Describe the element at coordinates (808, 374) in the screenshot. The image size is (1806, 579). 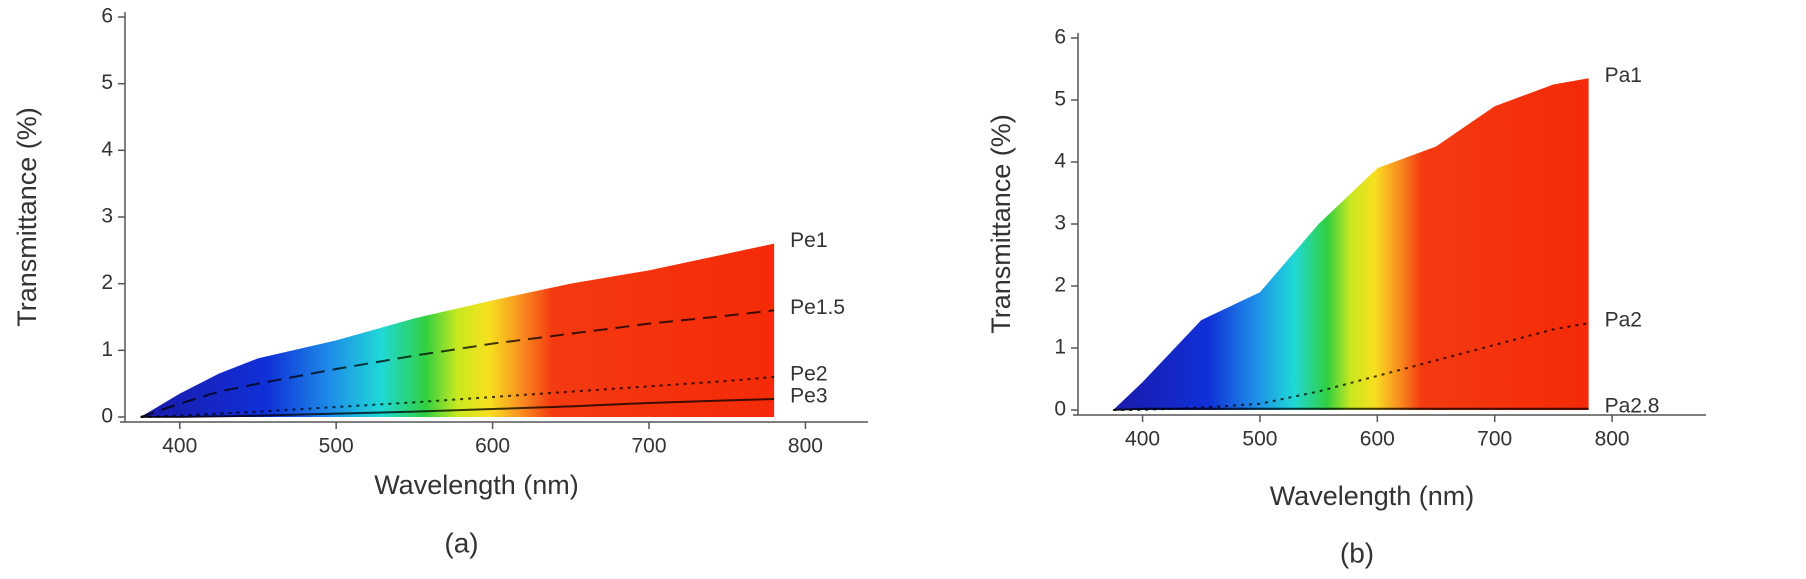
I see `series-name: Pe2` at that location.